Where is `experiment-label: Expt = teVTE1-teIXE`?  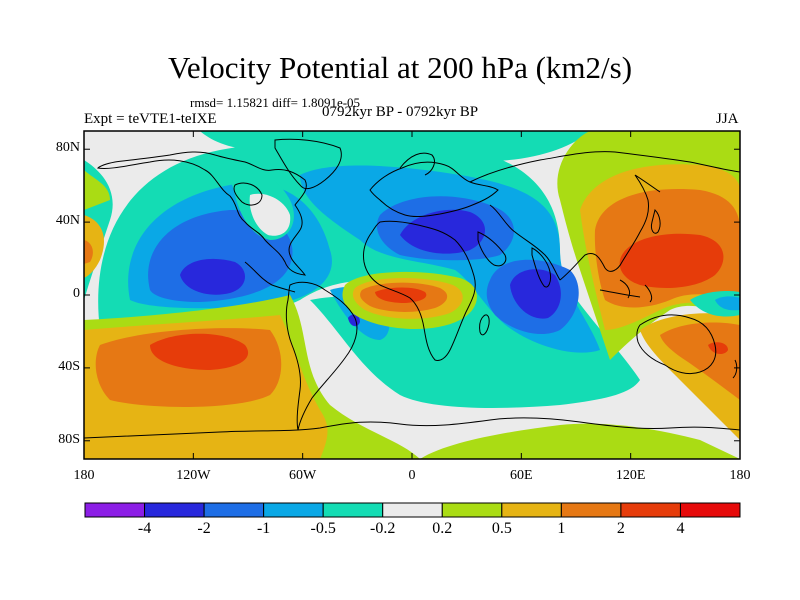
experiment-label: Expt = teVTE1-teIXE is located at coordinates (150, 119).